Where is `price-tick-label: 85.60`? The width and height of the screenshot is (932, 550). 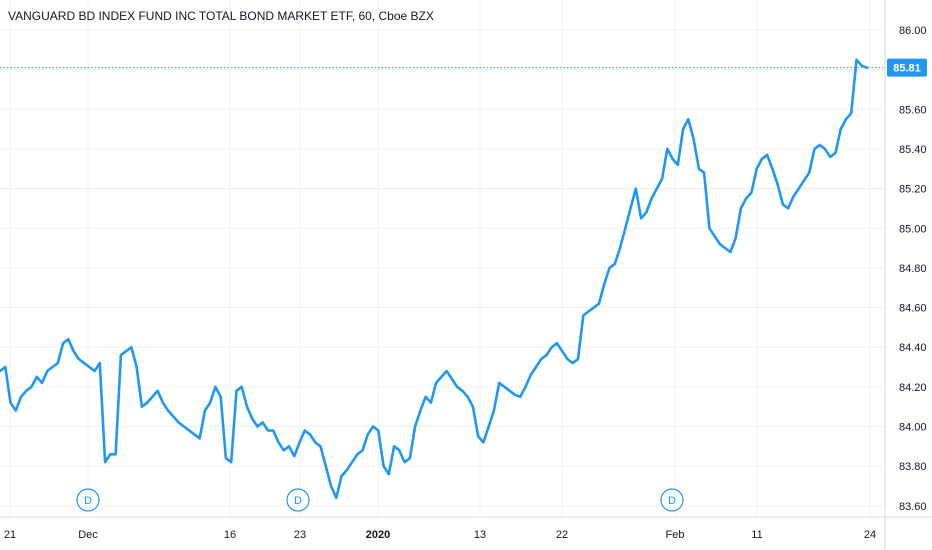 price-tick-label: 85.60 is located at coordinates (913, 110).